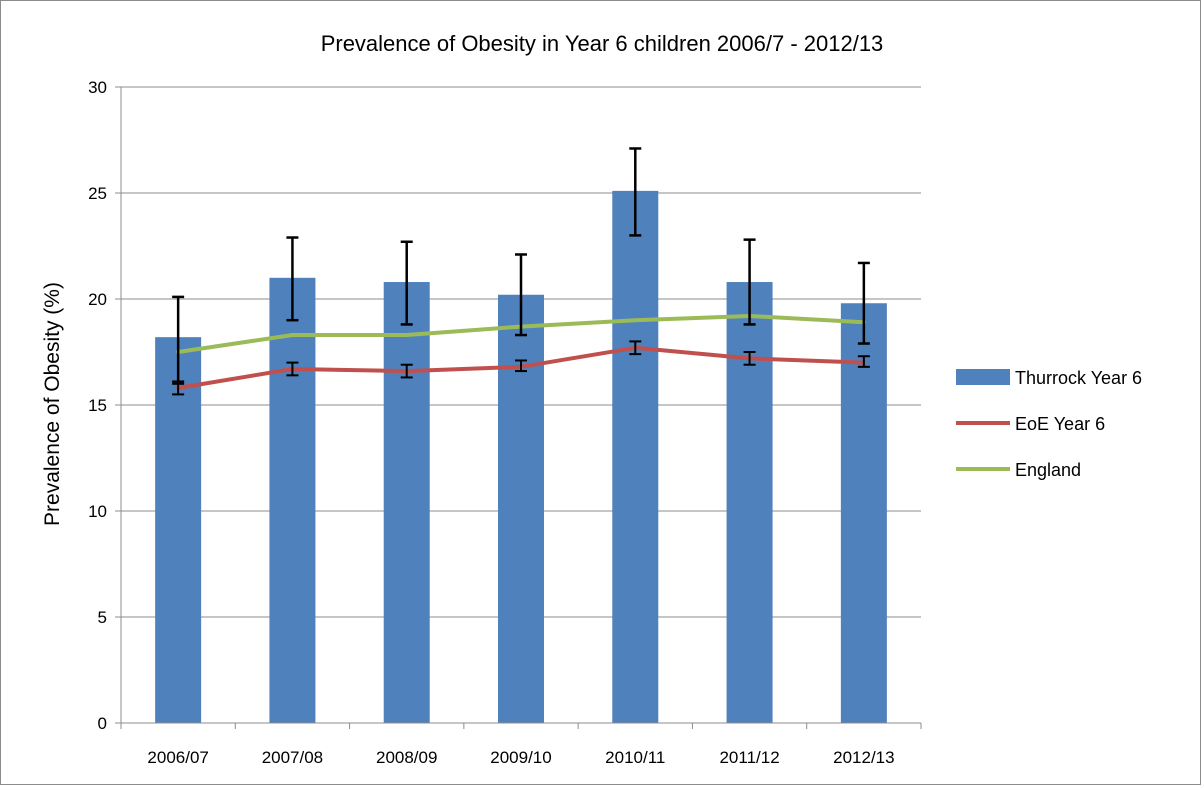 The image size is (1204, 790). Describe the element at coordinates (749, 757) in the screenshot. I see `x-tick-label: 2011/12` at that location.